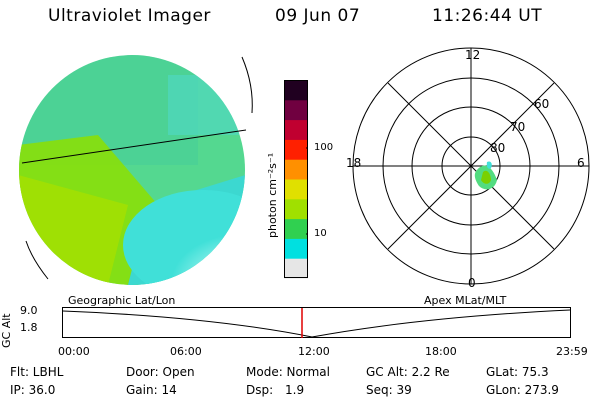 The width and height of the screenshot is (600, 400). What do you see at coordinates (29, 327) in the screenshot?
I see `timeline-ytick-1-8: 1.8` at bounding box center [29, 327].